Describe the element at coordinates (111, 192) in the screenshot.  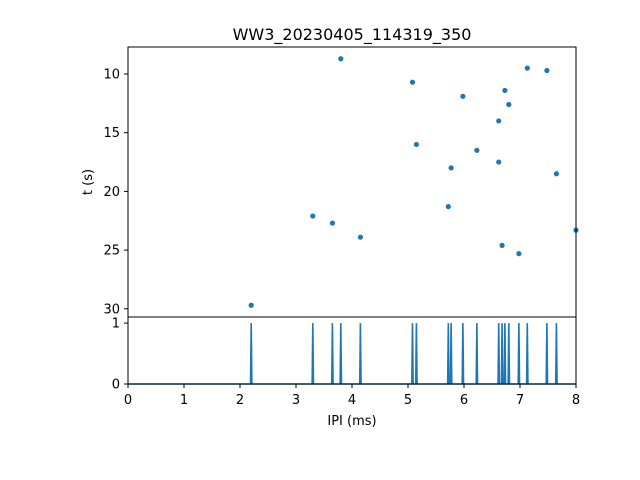
I see `top-y-tick-label: 20` at that location.